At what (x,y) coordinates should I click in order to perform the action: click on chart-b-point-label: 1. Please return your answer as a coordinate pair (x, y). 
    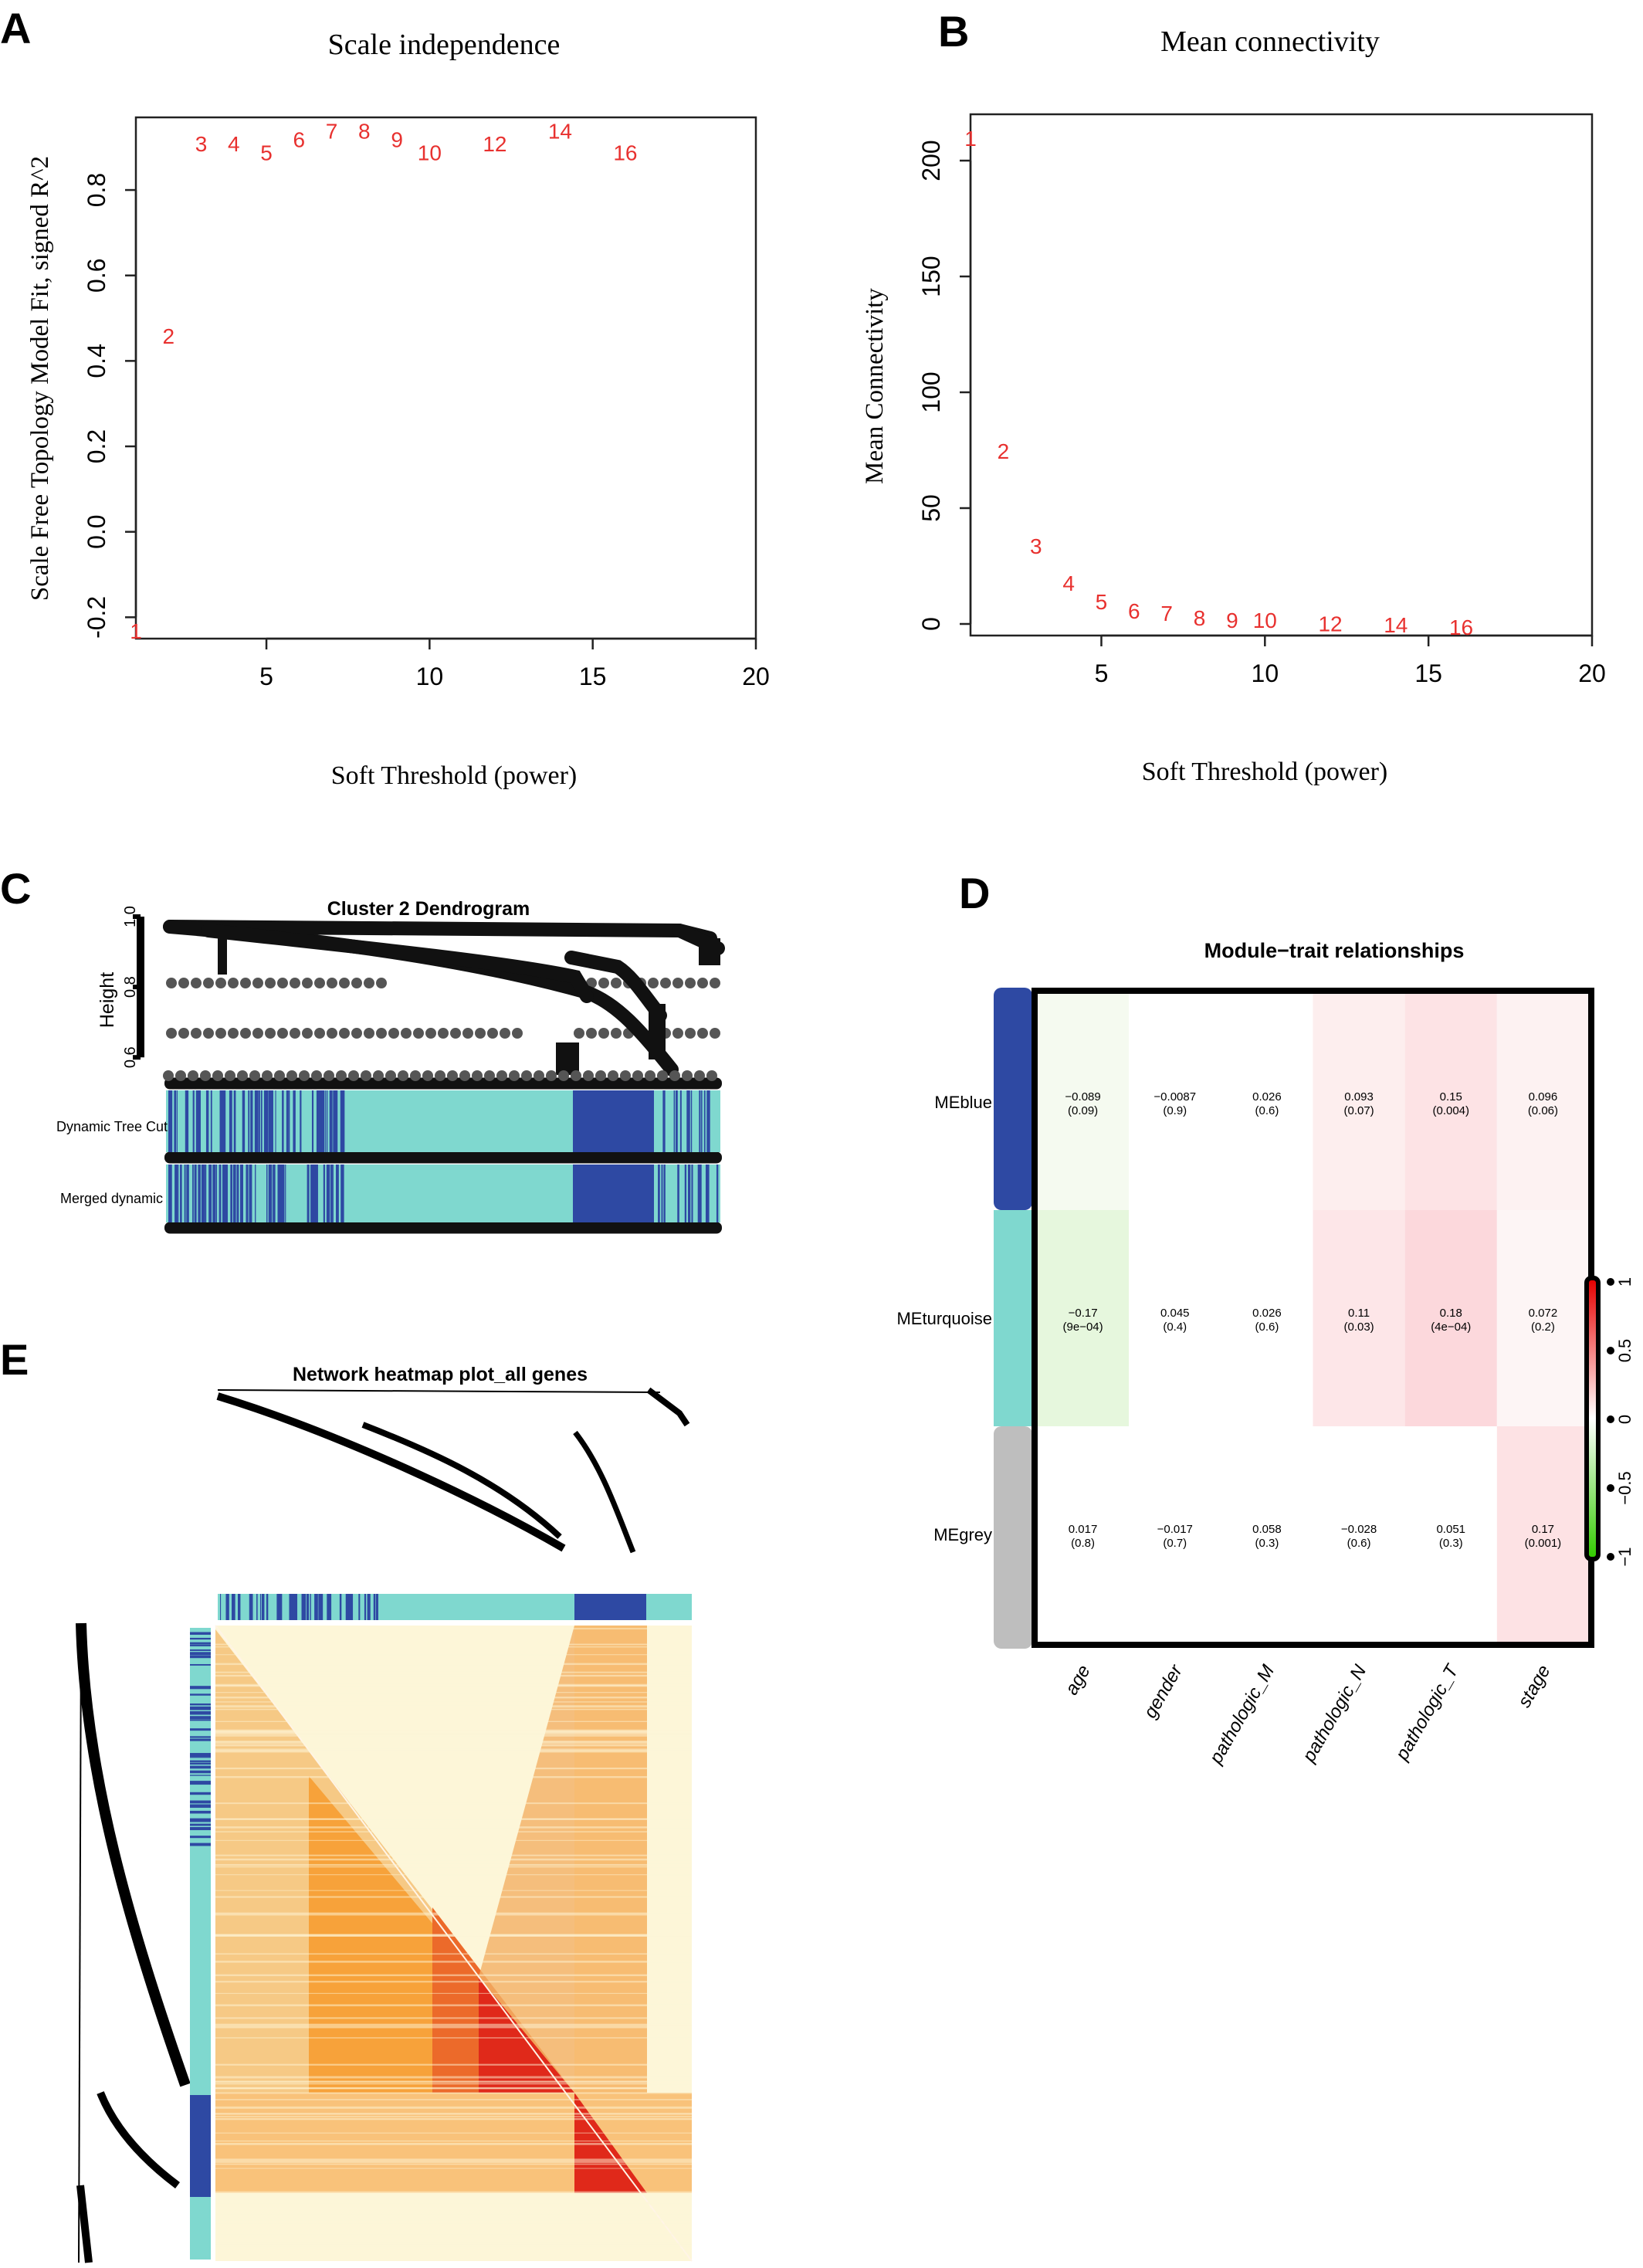
    Looking at the image, I should click on (971, 139).